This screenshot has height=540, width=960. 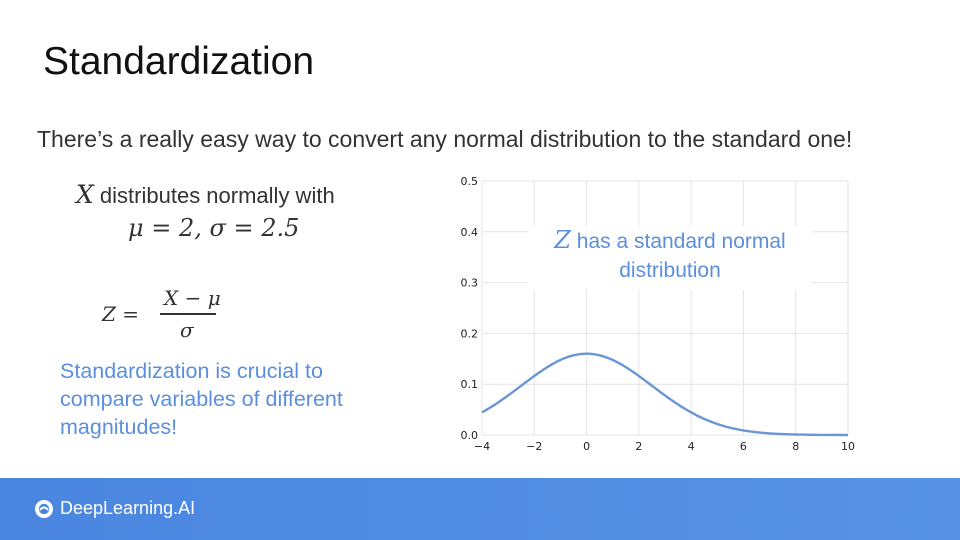 What do you see at coordinates (670, 270) in the screenshot?
I see `callout-line2: distribution` at bounding box center [670, 270].